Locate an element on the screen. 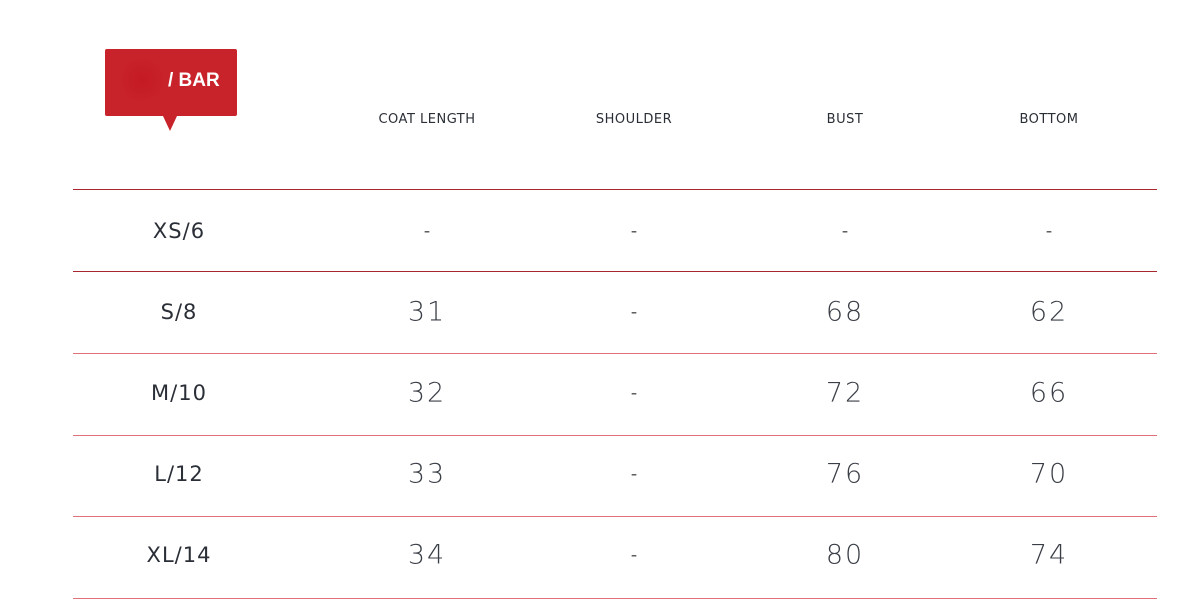 This screenshot has height=616, width=1200. measurement-cell: 76 is located at coordinates (845, 474).